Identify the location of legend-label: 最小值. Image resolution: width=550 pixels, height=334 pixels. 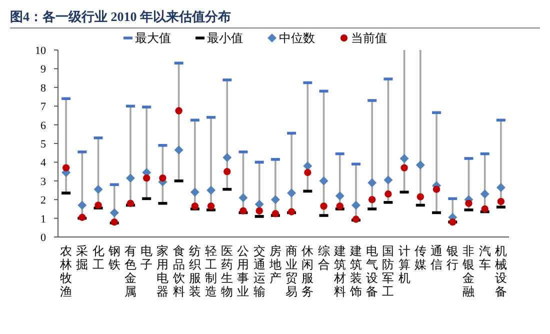
(225, 38).